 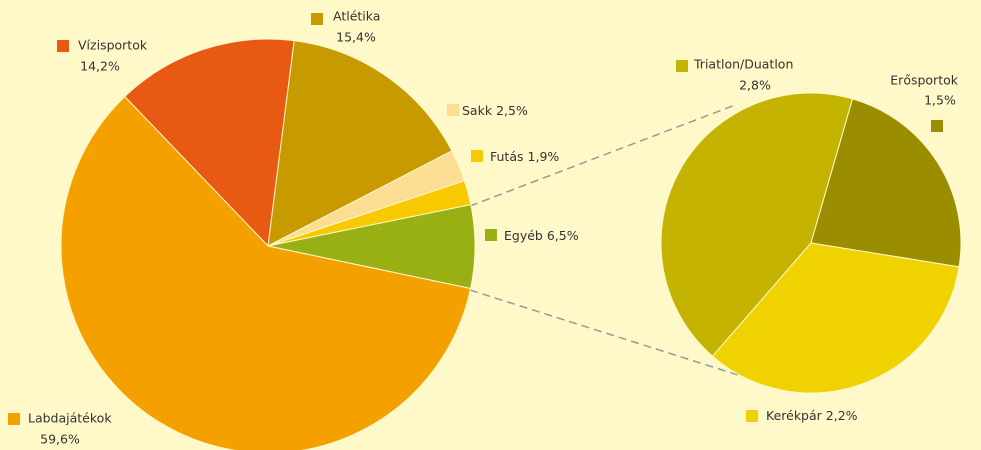 What do you see at coordinates (356, 37) in the screenshot?
I see `label-value: 15,4%` at bounding box center [356, 37].